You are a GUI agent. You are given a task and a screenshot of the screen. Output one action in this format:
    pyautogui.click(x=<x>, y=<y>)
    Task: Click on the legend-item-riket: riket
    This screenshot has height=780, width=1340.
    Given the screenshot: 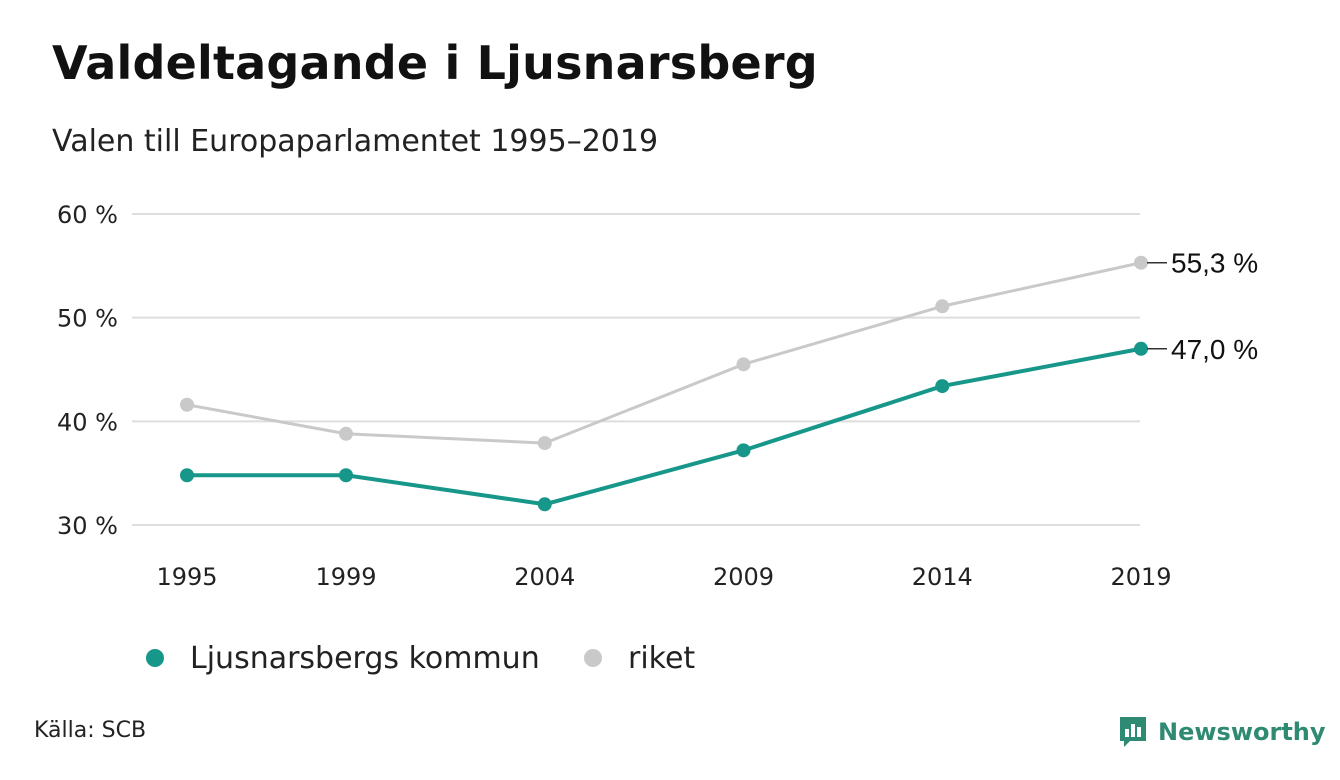 What is the action you would take?
    pyautogui.click(x=639, y=658)
    